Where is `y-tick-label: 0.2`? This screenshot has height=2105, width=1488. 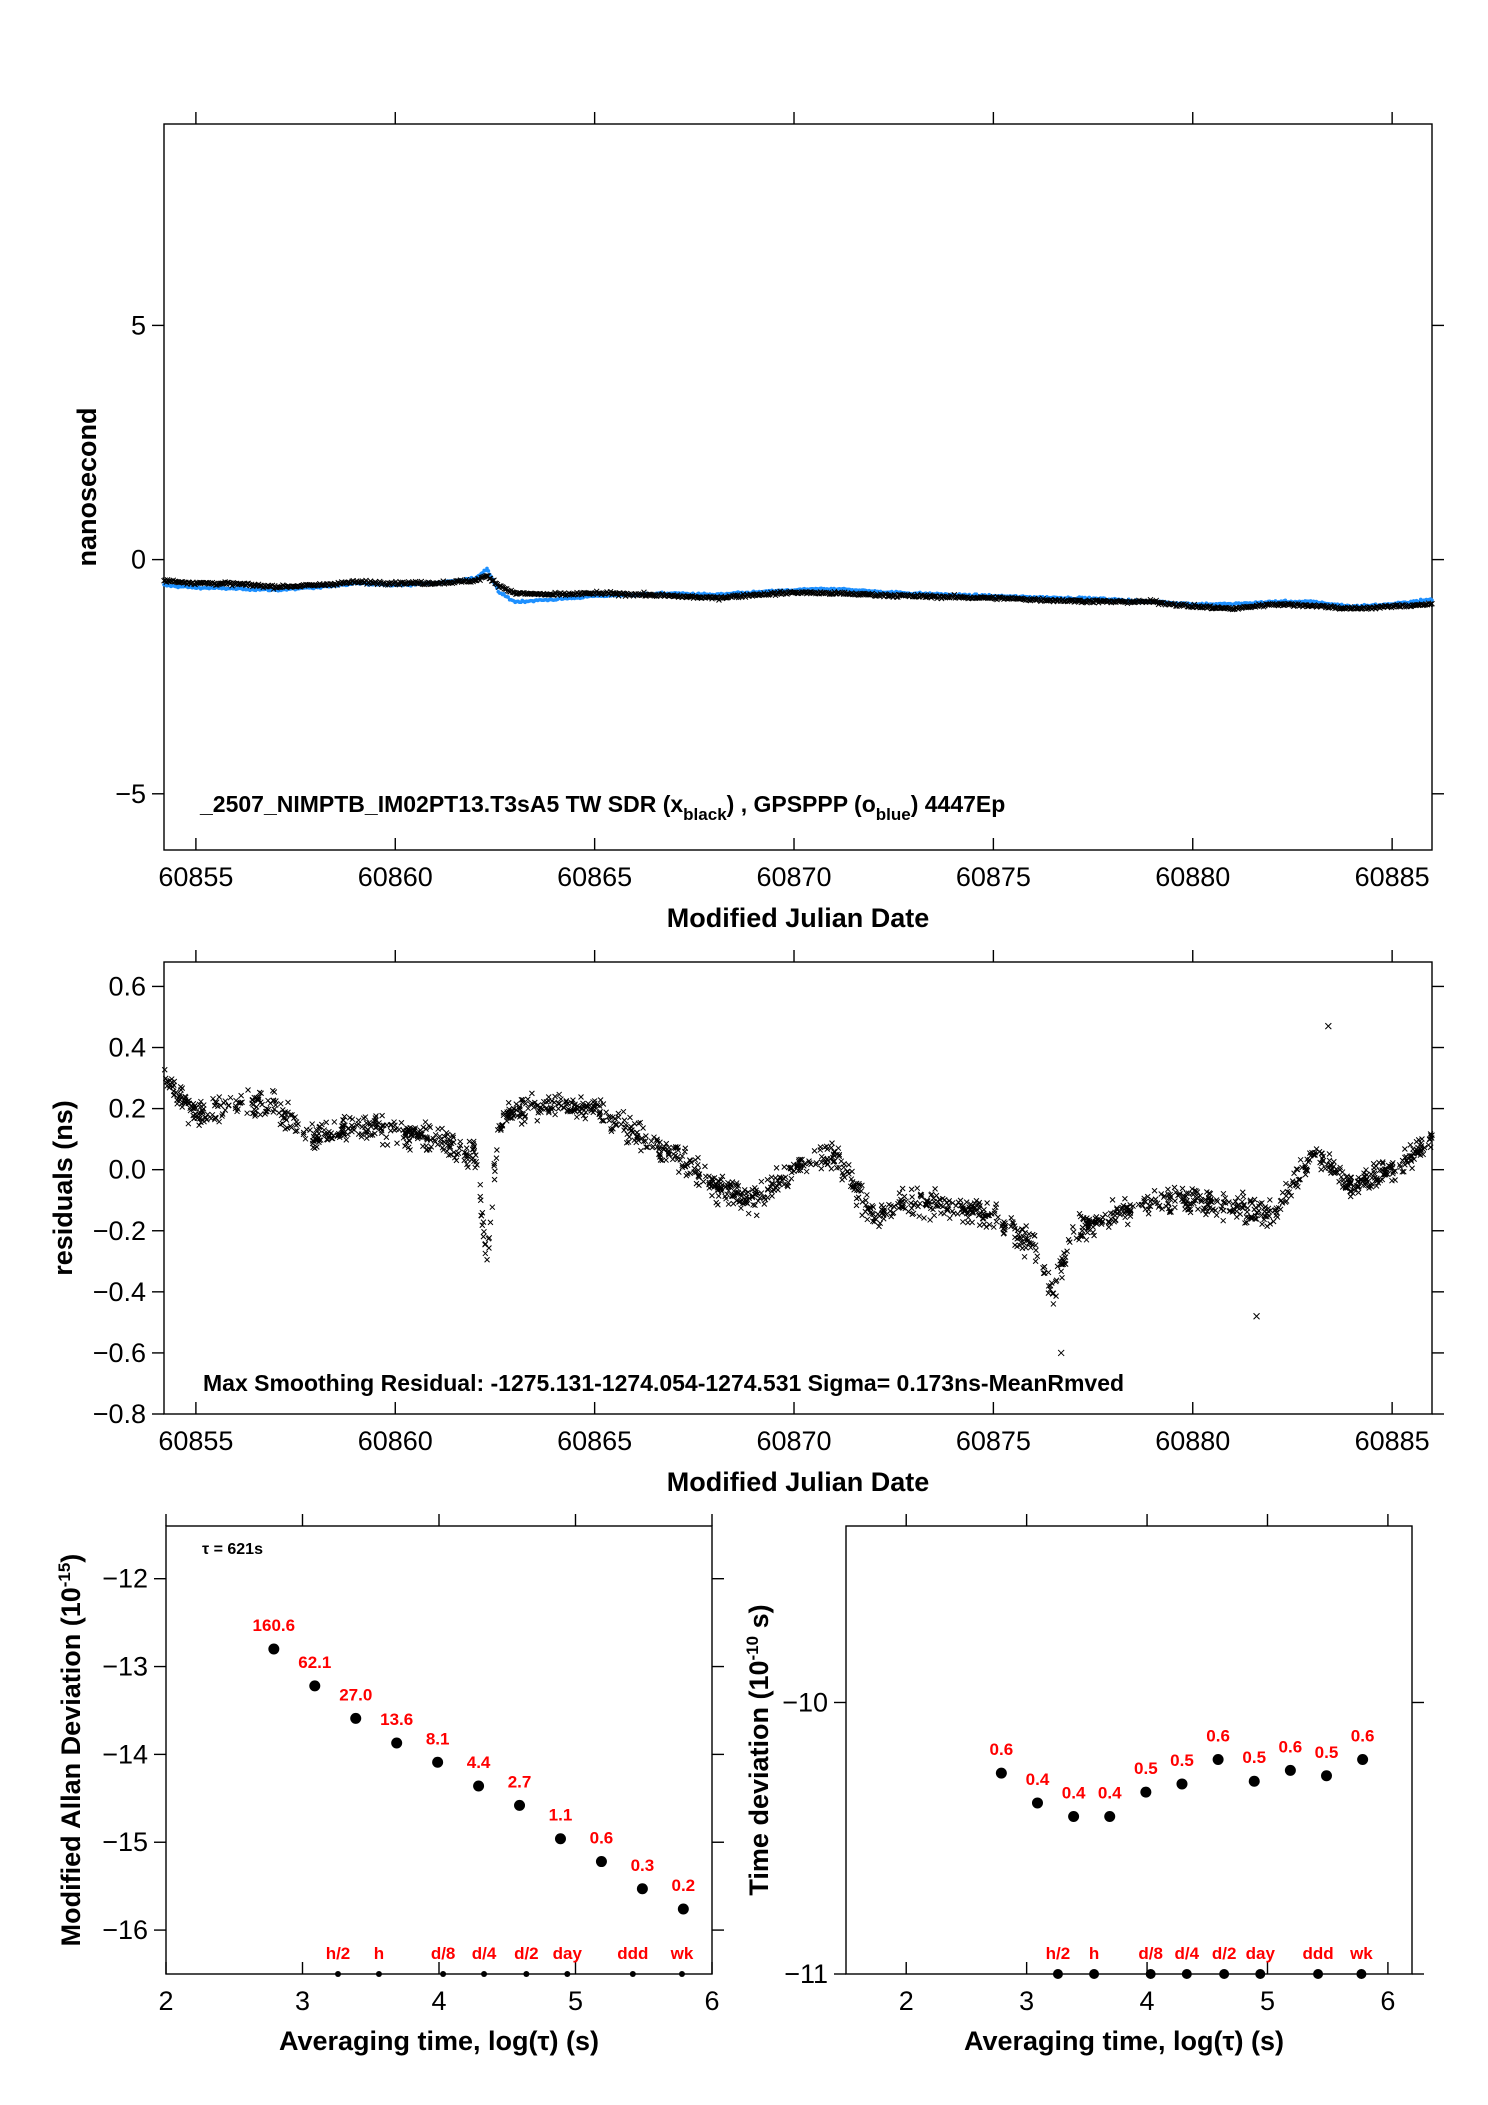
y-tick-label: 0.2 is located at coordinates (127, 1109).